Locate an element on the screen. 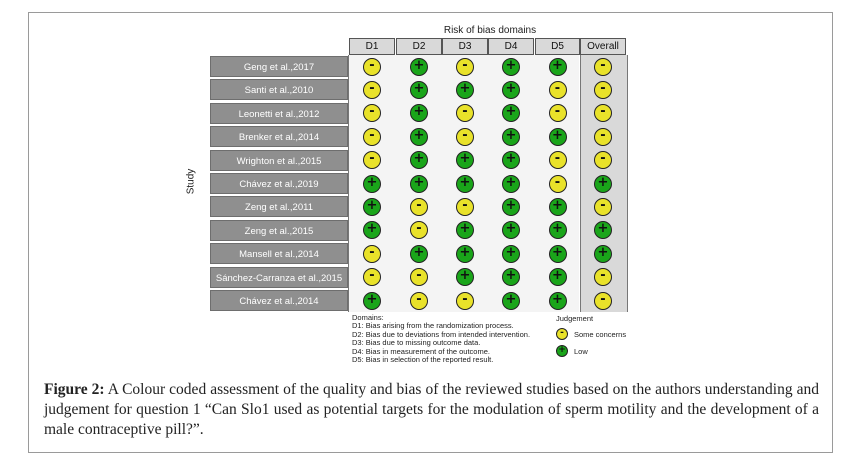 The height and width of the screenshot is (463, 851). judgement-legend-label: Low is located at coordinates (581, 351).